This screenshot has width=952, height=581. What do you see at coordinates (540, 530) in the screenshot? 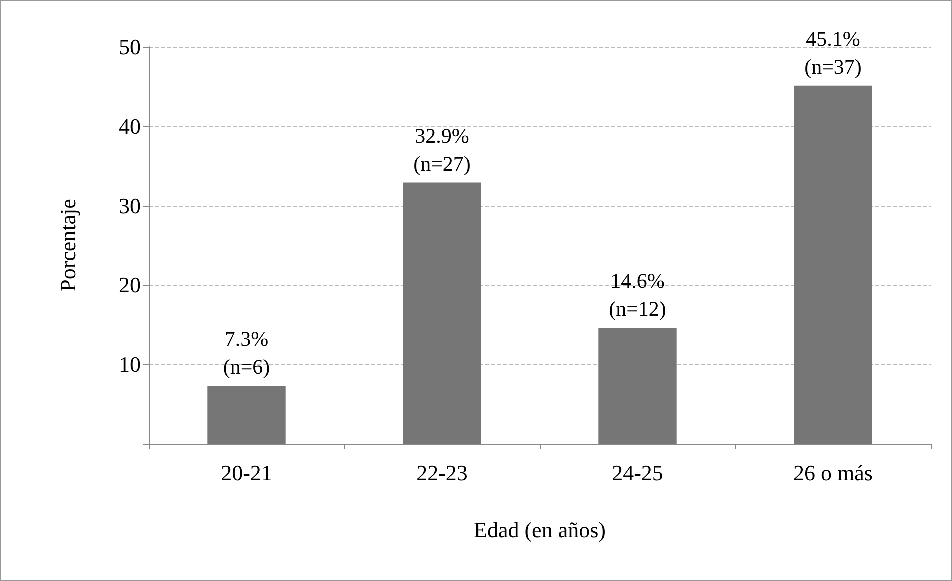
I see `x-axis-title: Edad (en años)` at bounding box center [540, 530].